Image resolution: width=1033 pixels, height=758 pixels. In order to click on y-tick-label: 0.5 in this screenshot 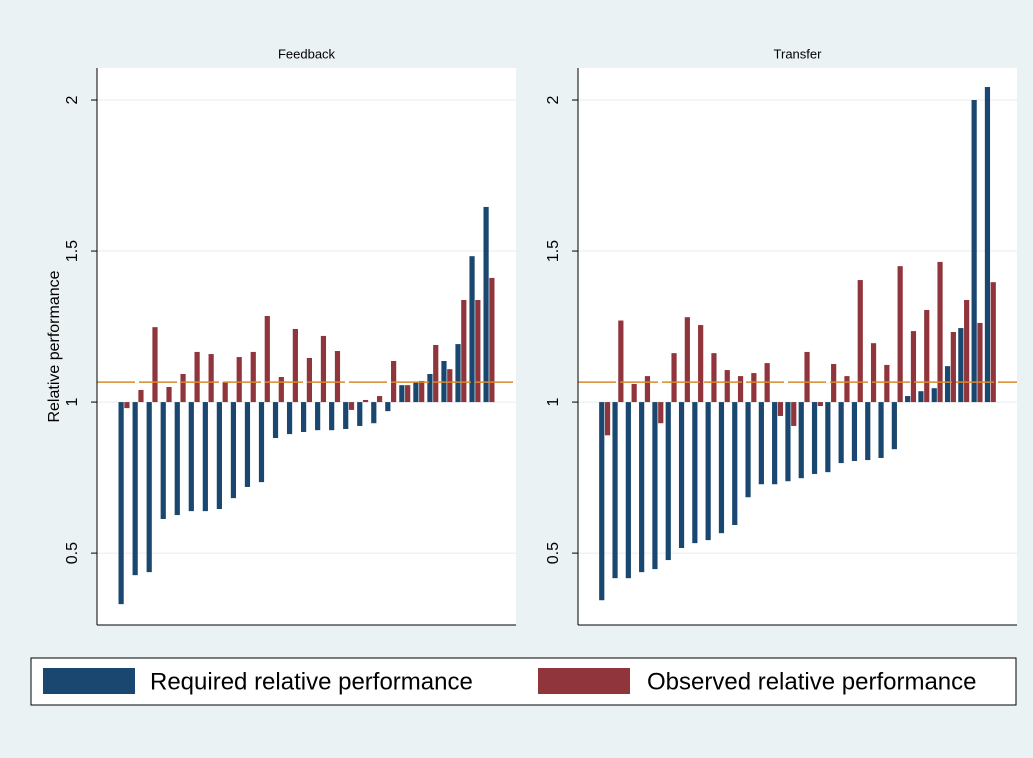, I will do `click(72, 553)`.